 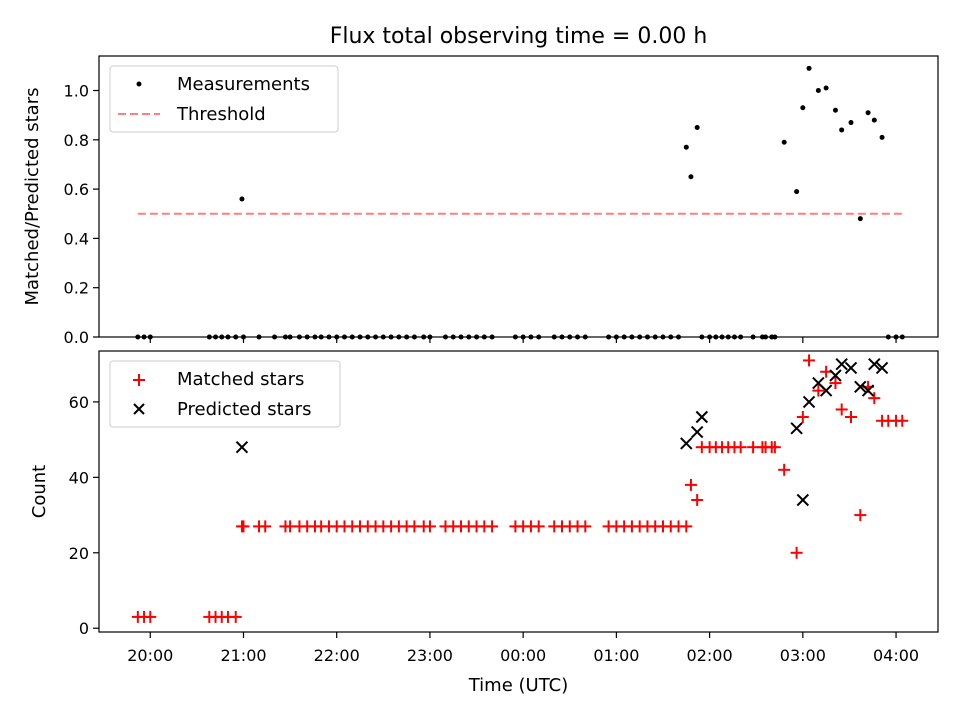 I want to click on y-tick-label: 40, so click(x=79, y=477).